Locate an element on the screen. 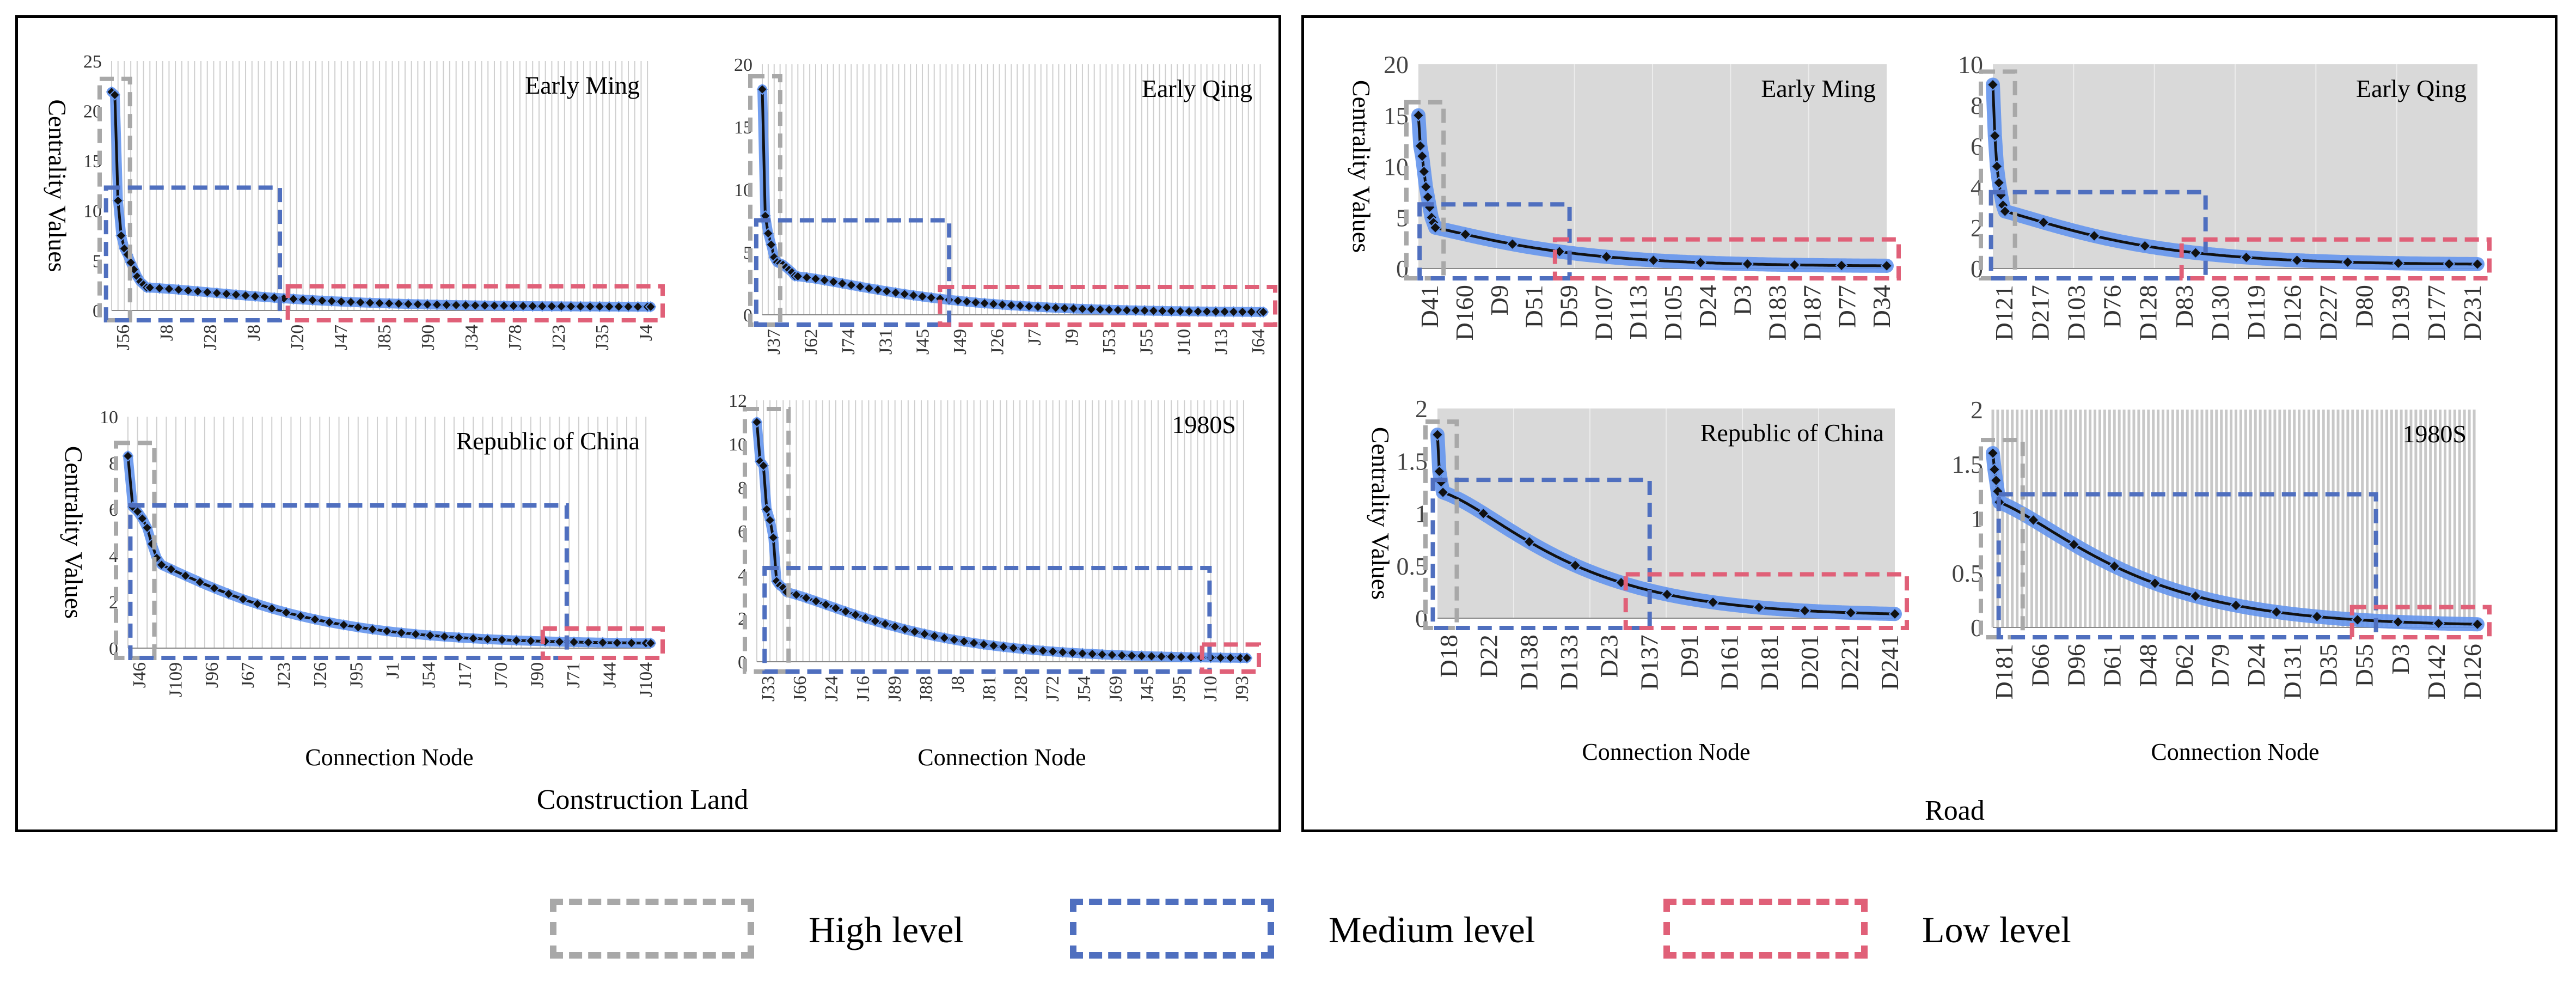 The height and width of the screenshot is (982, 2576). x-tick-label: J24 is located at coordinates (832, 689).